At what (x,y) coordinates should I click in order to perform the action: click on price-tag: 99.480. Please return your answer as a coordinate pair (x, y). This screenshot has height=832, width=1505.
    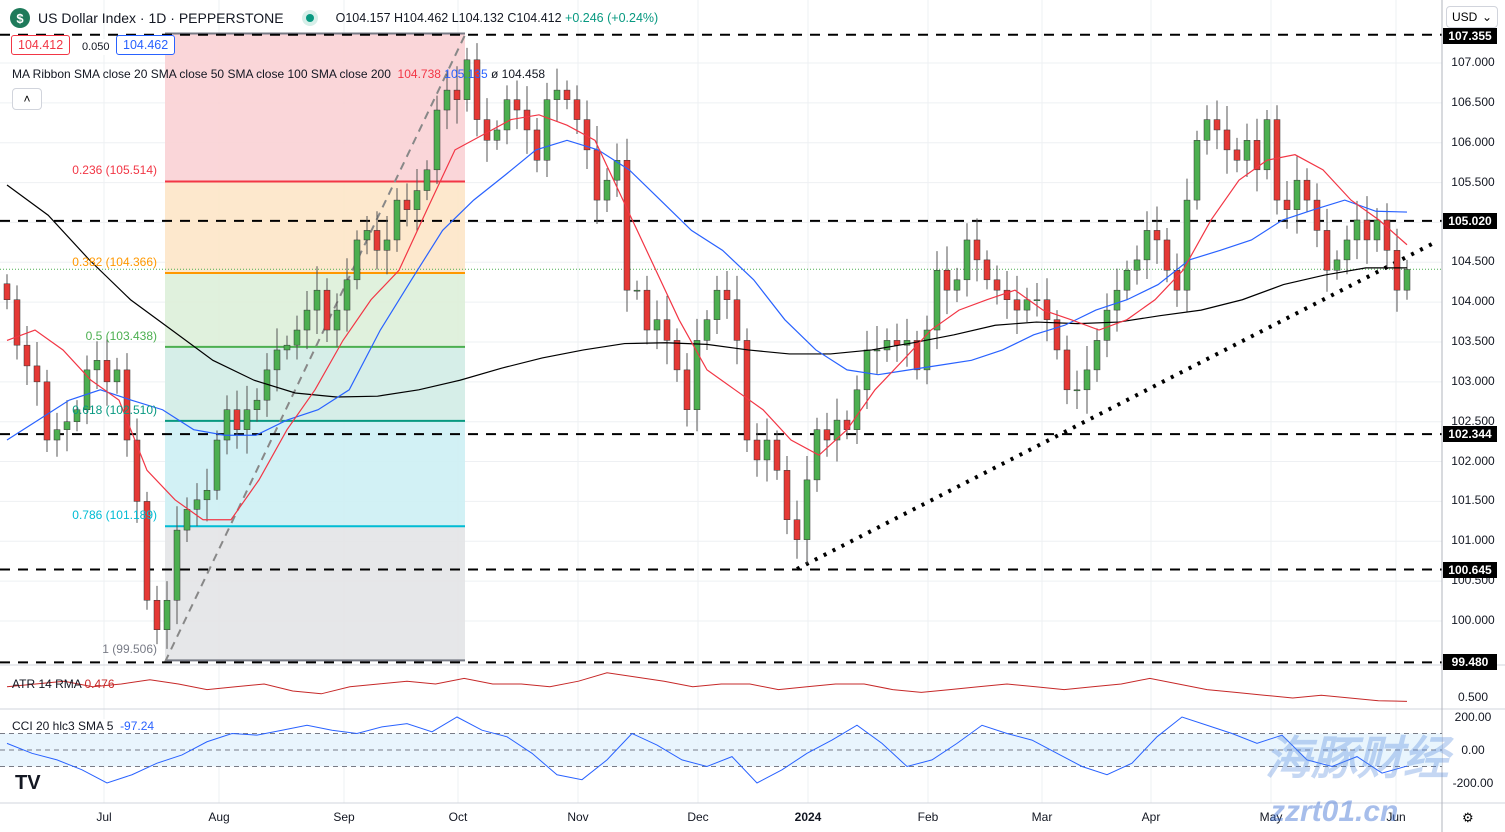
    Looking at the image, I should click on (1470, 662).